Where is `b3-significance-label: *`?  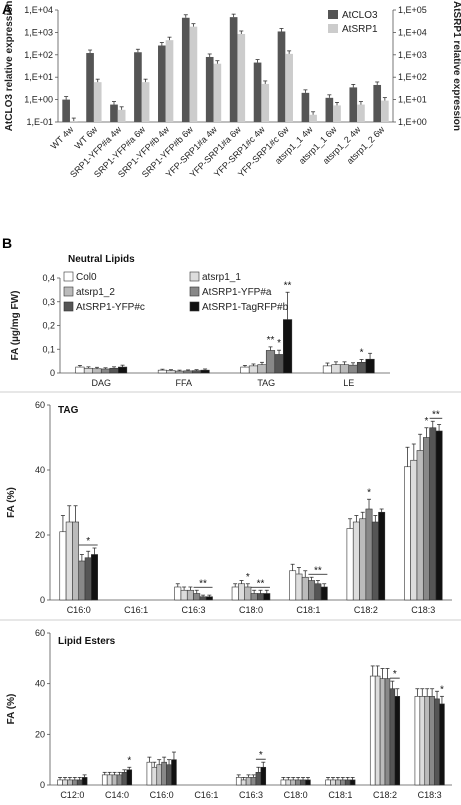
b3-significance-label: * is located at coordinates (395, 674).